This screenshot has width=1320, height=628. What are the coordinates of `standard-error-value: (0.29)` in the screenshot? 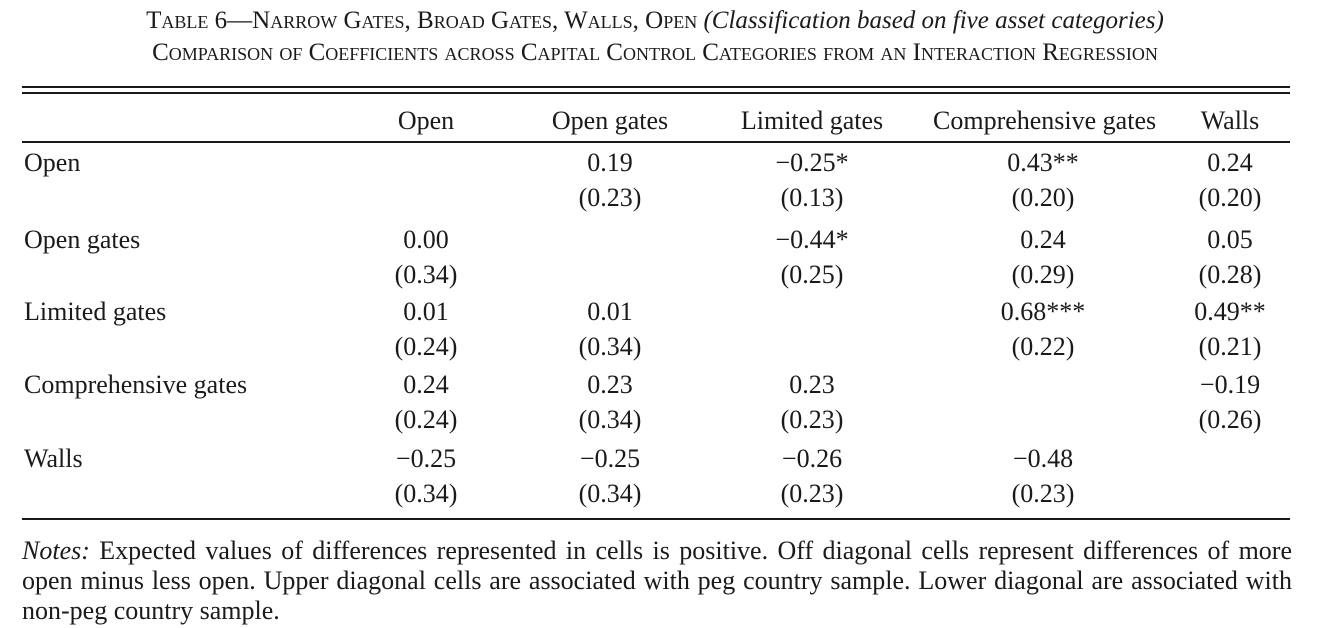 It's located at (1043, 274).